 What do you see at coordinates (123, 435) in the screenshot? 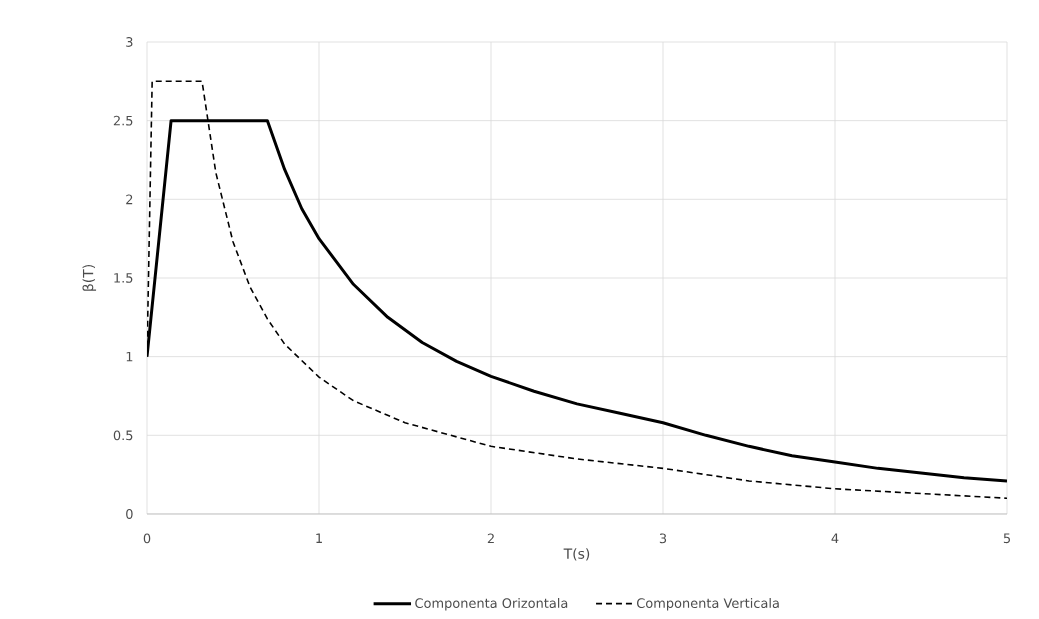
I see `y-tick-label: 0.5` at bounding box center [123, 435].